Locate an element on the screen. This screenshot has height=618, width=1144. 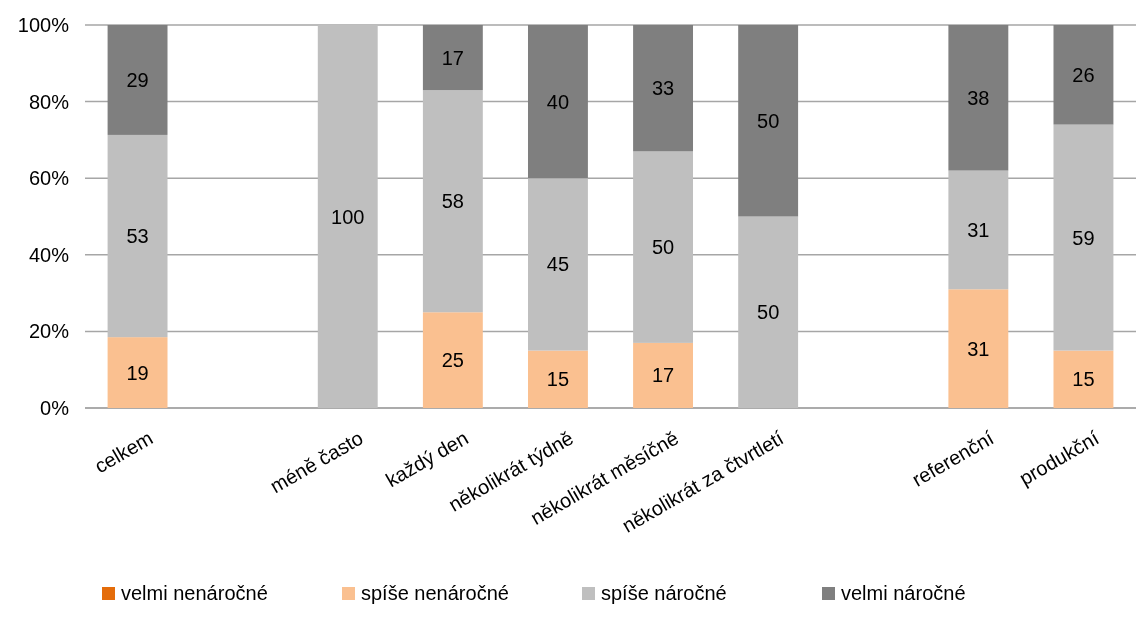
data-label: 53 is located at coordinates (137, 236).